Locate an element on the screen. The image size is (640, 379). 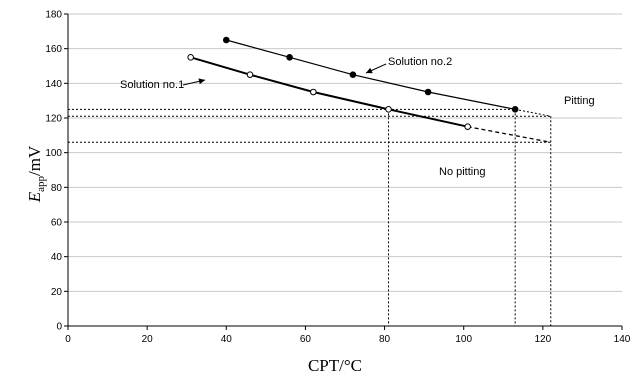
y-tick-label-160: 160 is located at coordinates (53, 49).